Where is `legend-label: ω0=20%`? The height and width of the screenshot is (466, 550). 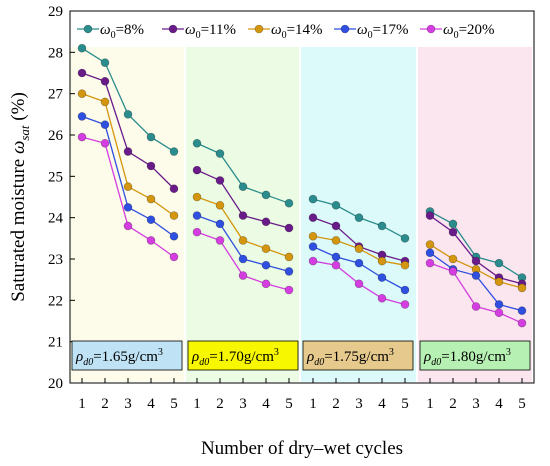 legend-label: ω0=20% is located at coordinates (469, 31).